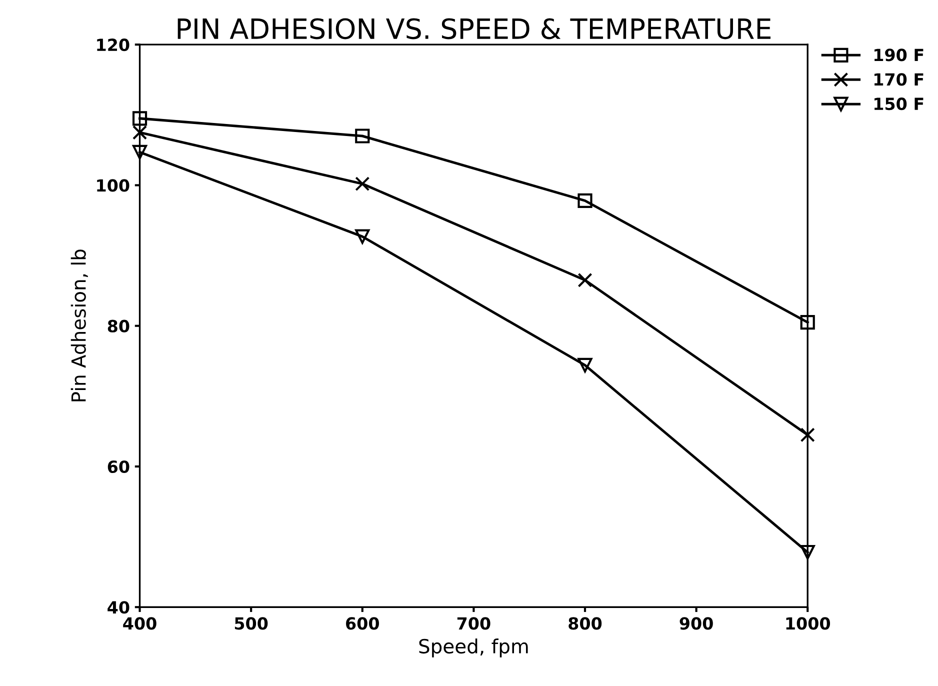  Describe the element at coordinates (899, 79) in the screenshot. I see `legend-label: 170 F` at that location.